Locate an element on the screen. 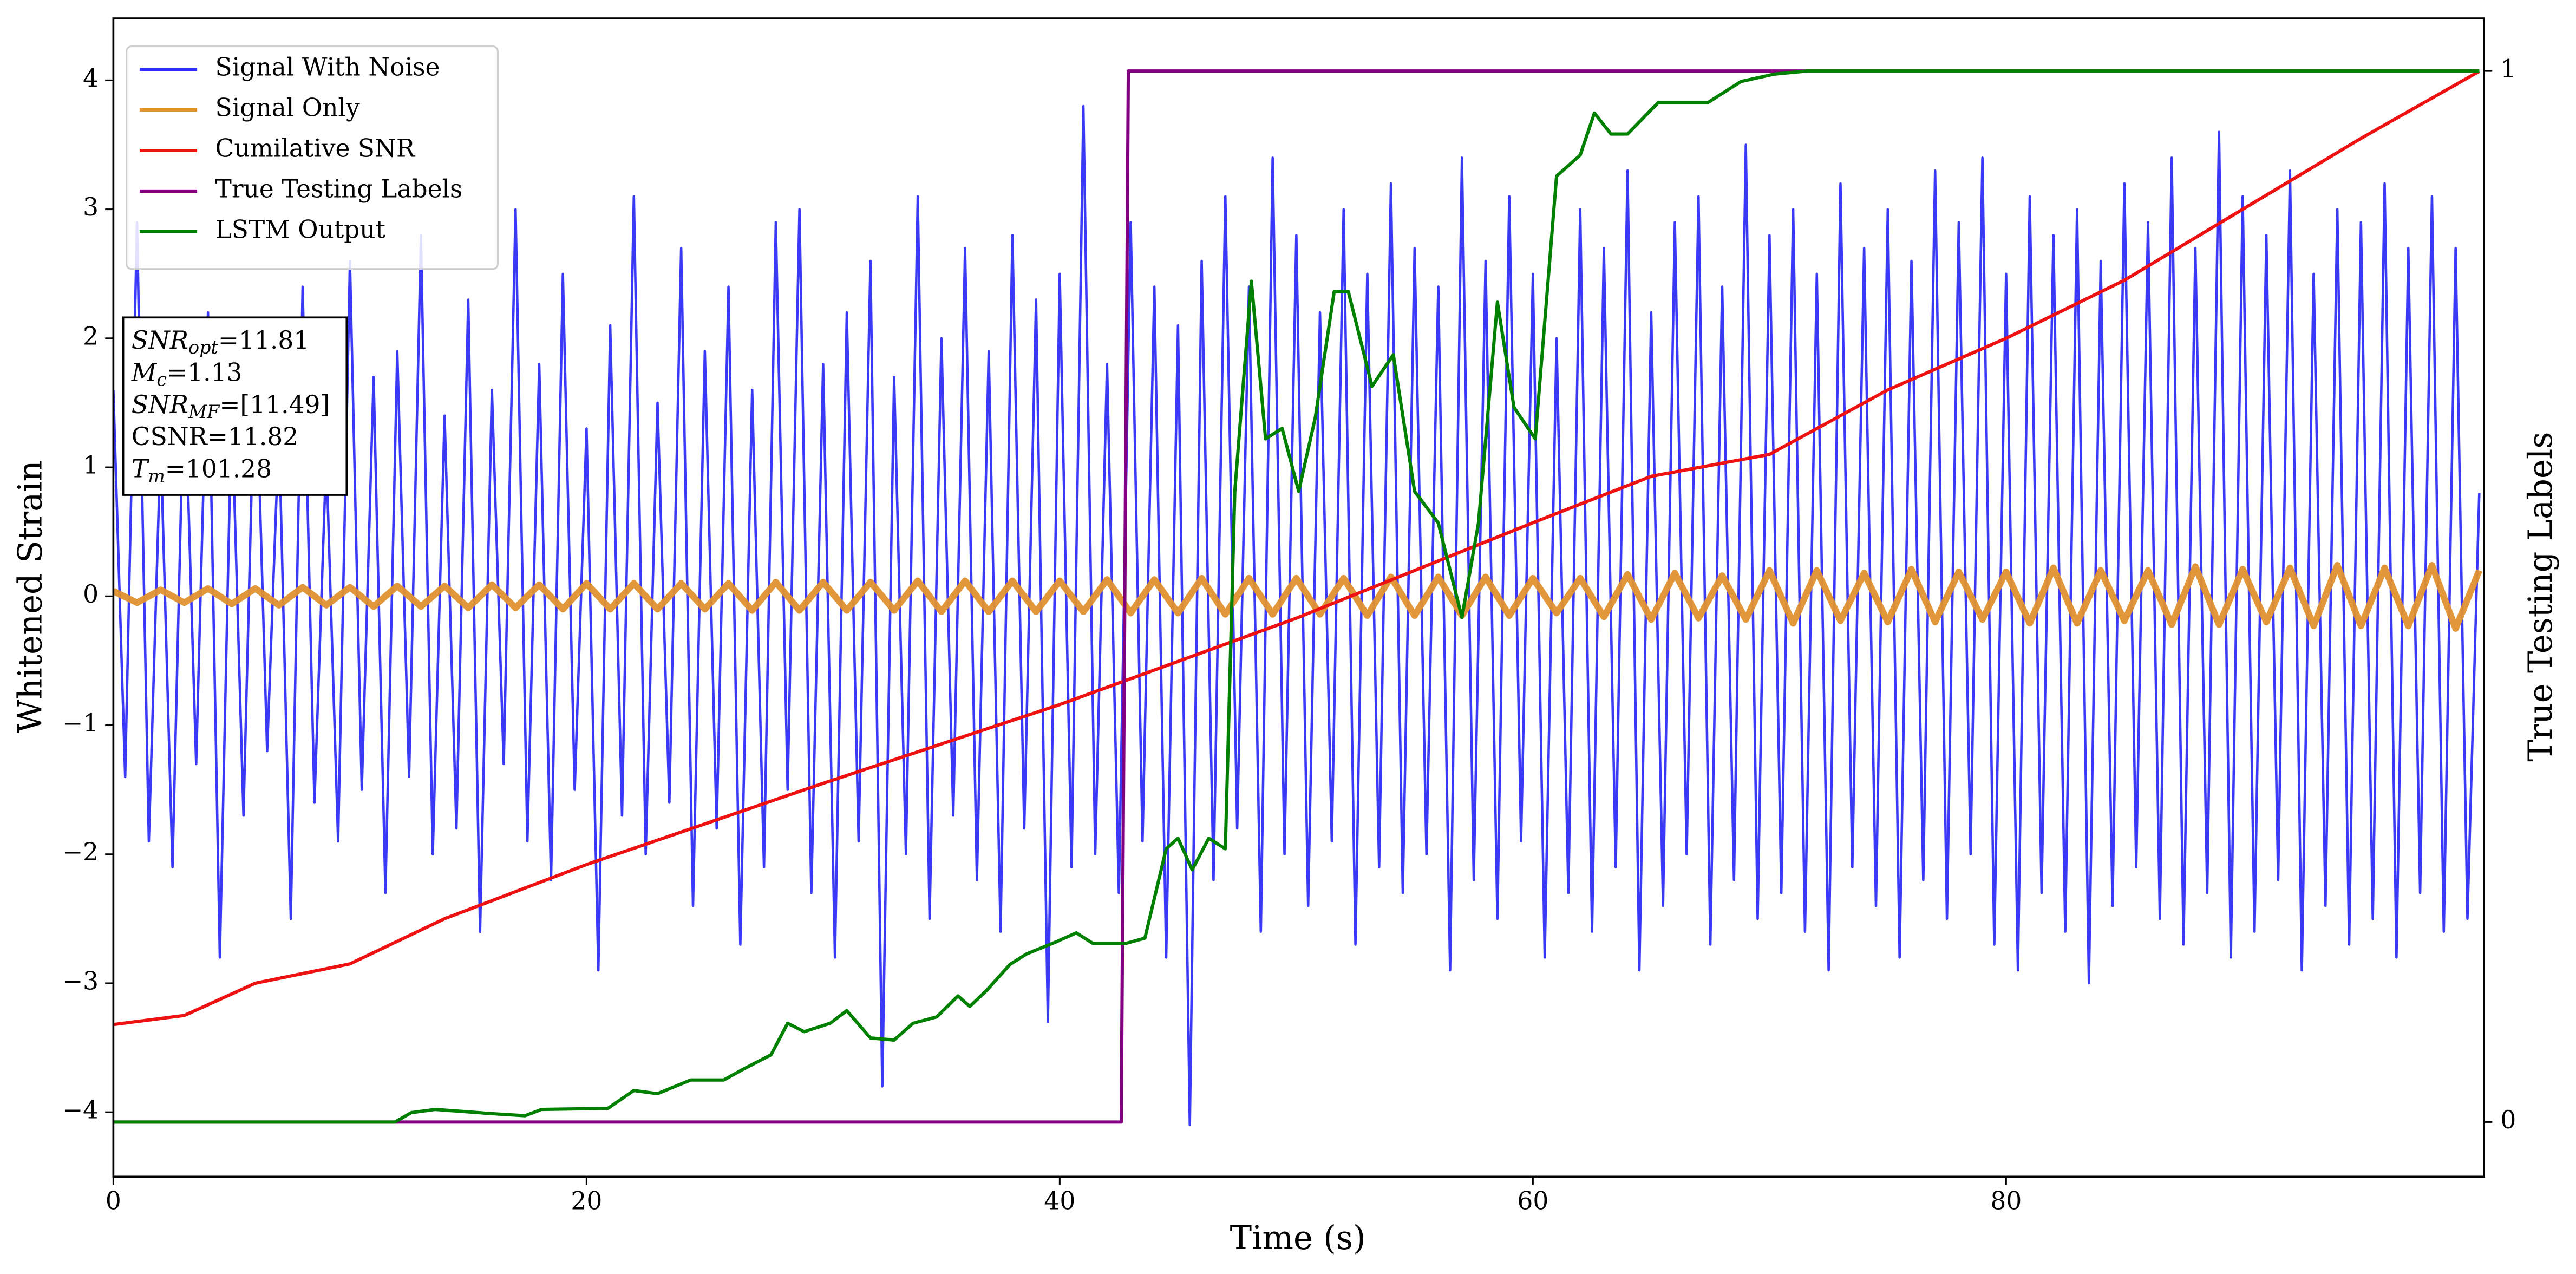  y-tick-label: −4 is located at coordinates (80, 1110).